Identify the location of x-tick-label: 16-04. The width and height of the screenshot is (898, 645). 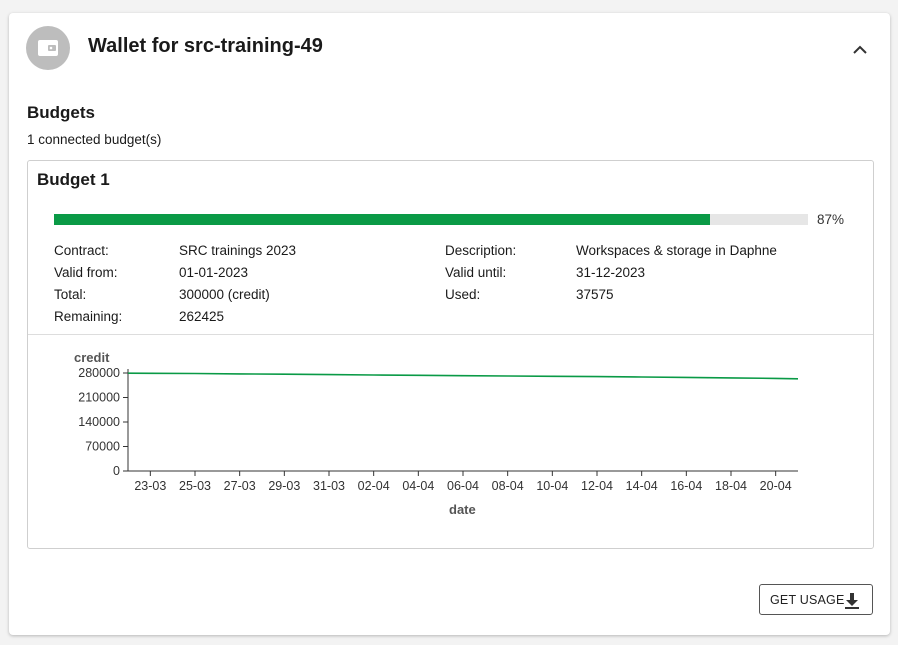
(686, 486).